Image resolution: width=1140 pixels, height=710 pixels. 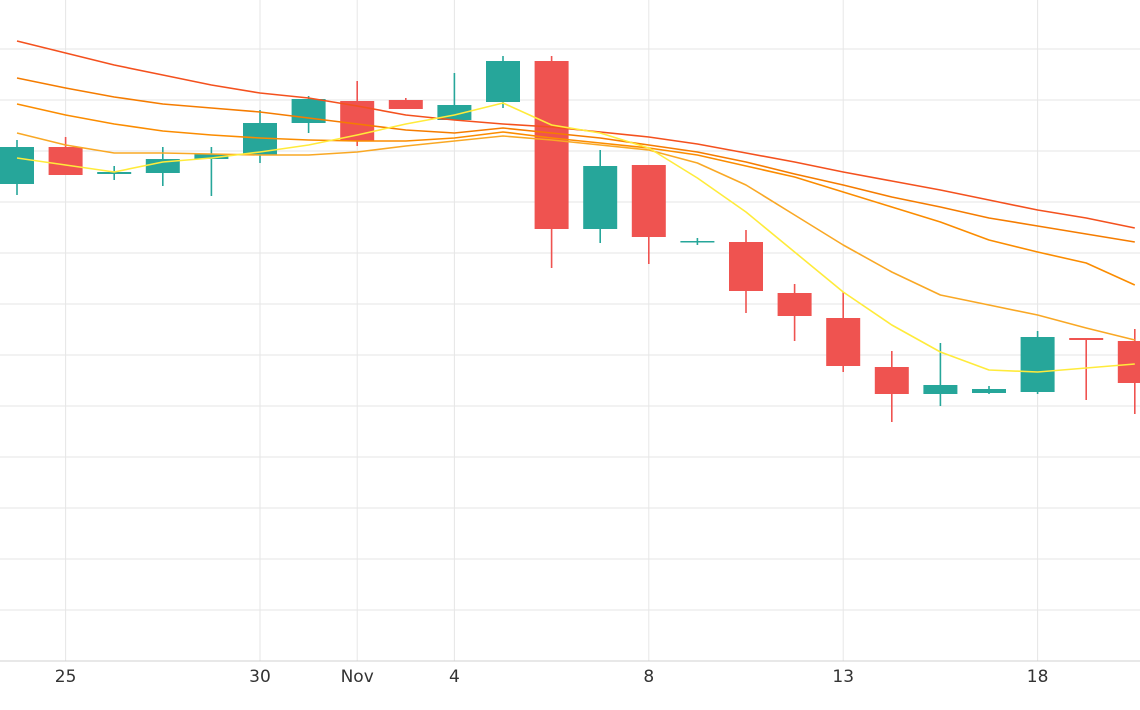 What do you see at coordinates (843, 677) in the screenshot?
I see `x-tick-label: 13` at bounding box center [843, 677].